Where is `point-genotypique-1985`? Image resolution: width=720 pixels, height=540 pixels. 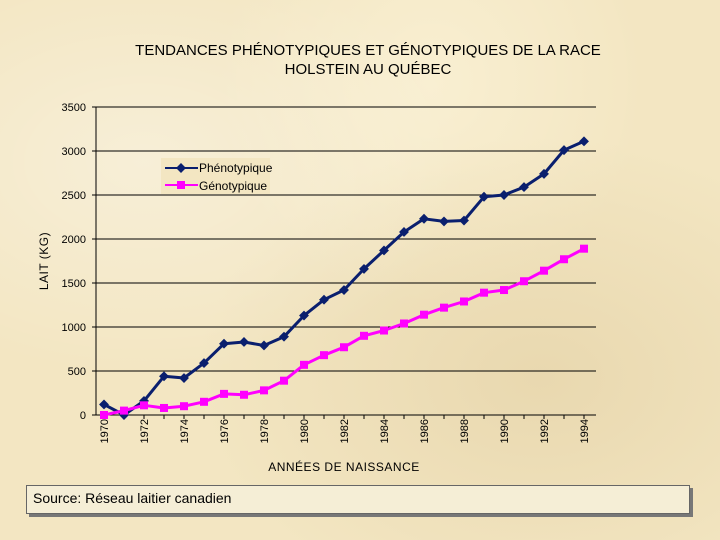
point-genotypique-1985 is located at coordinates (404, 323).